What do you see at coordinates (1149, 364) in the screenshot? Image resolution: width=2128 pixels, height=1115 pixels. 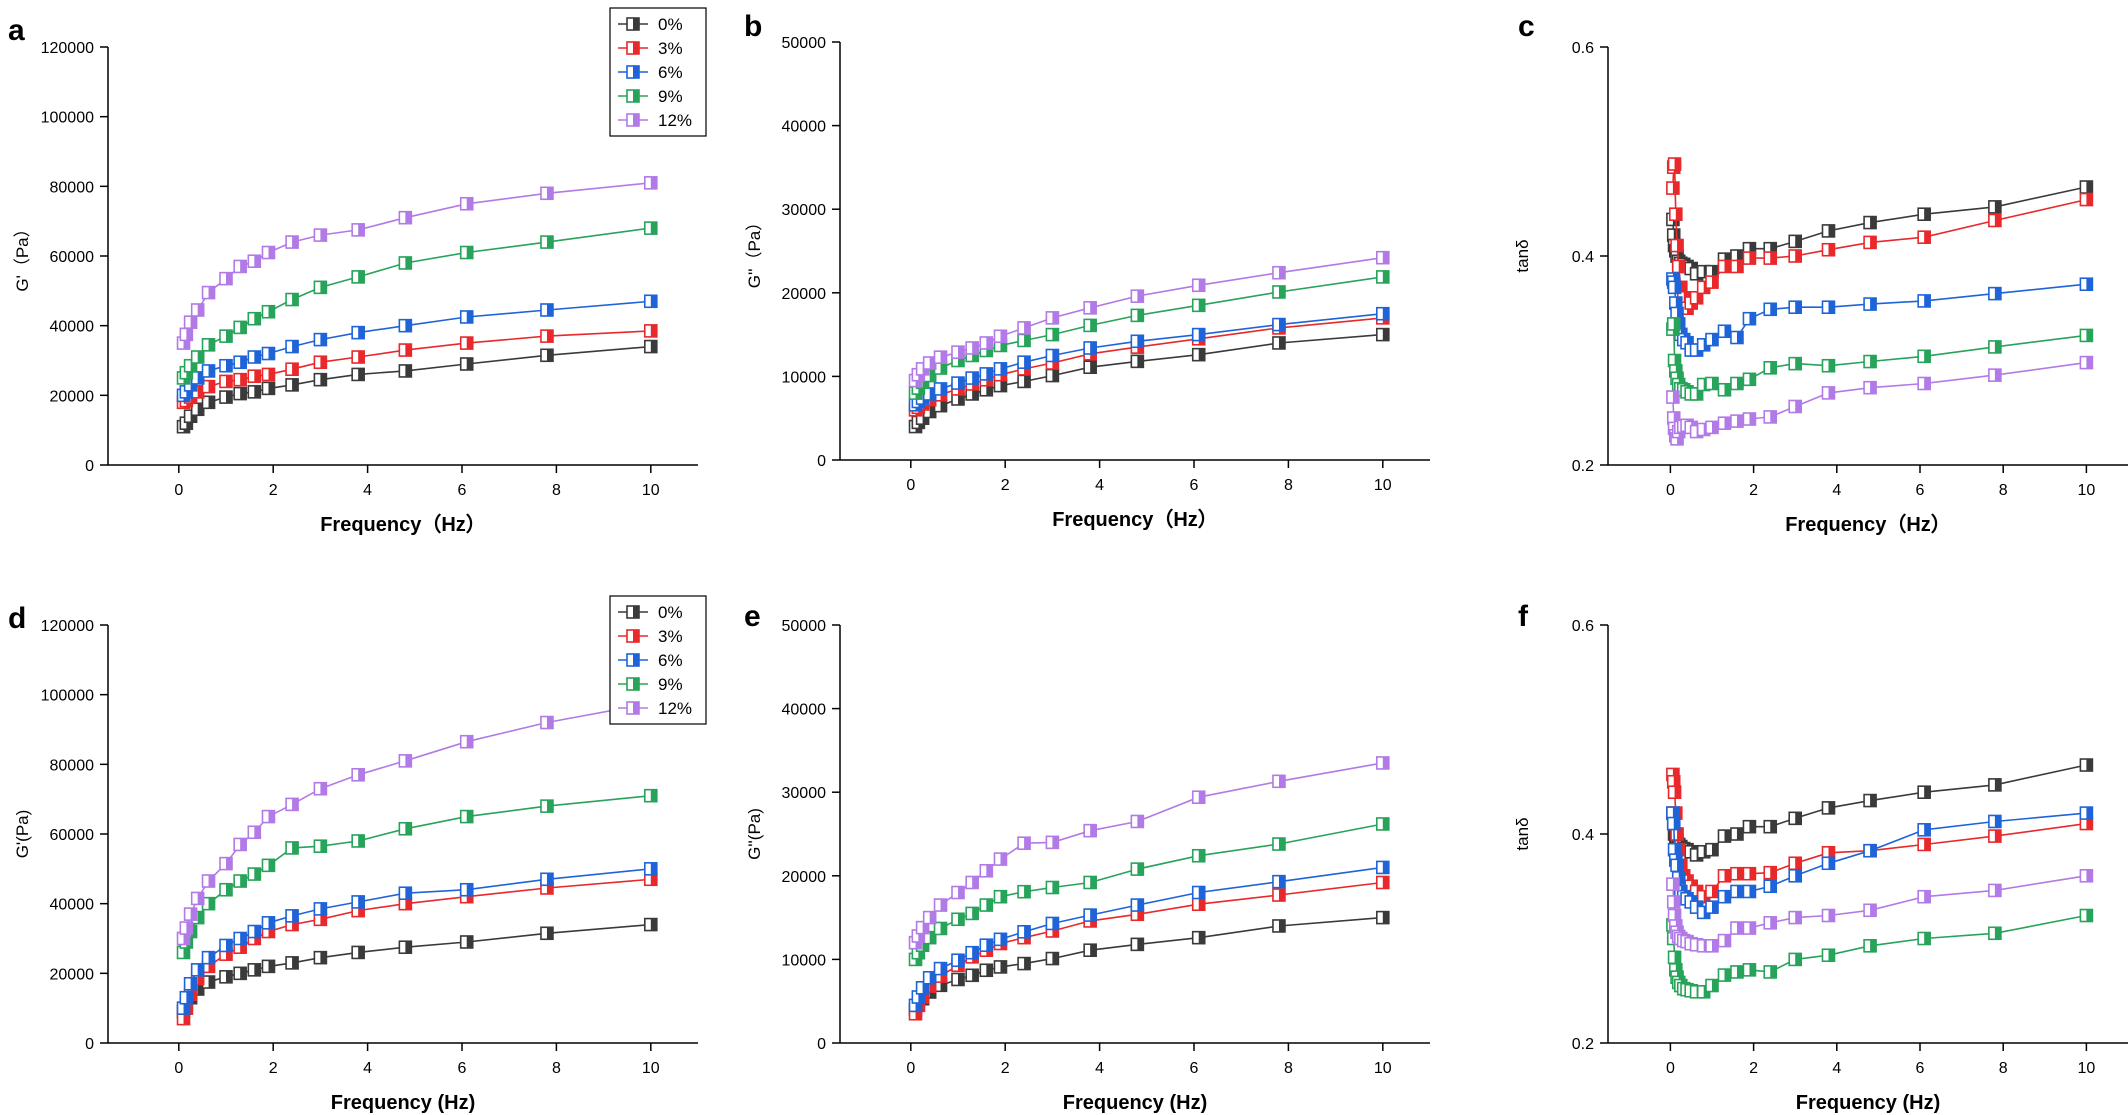 I see `series-3%` at bounding box center [1149, 364].